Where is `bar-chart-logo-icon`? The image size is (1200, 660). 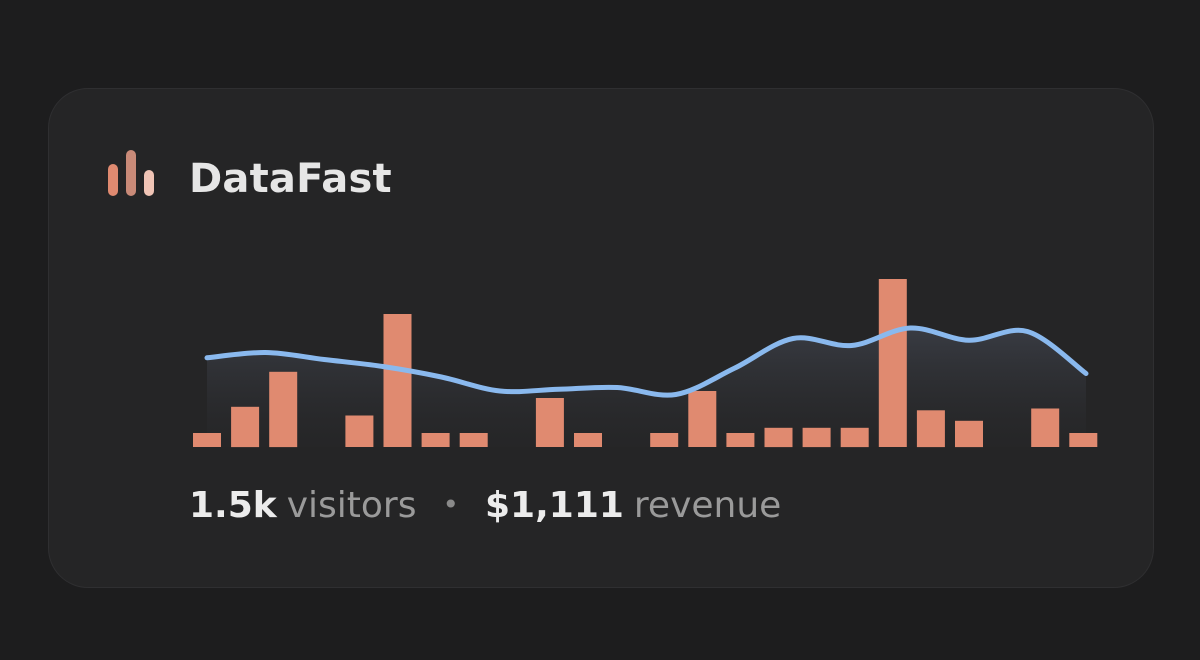 bar-chart-logo-icon is located at coordinates (131, 173).